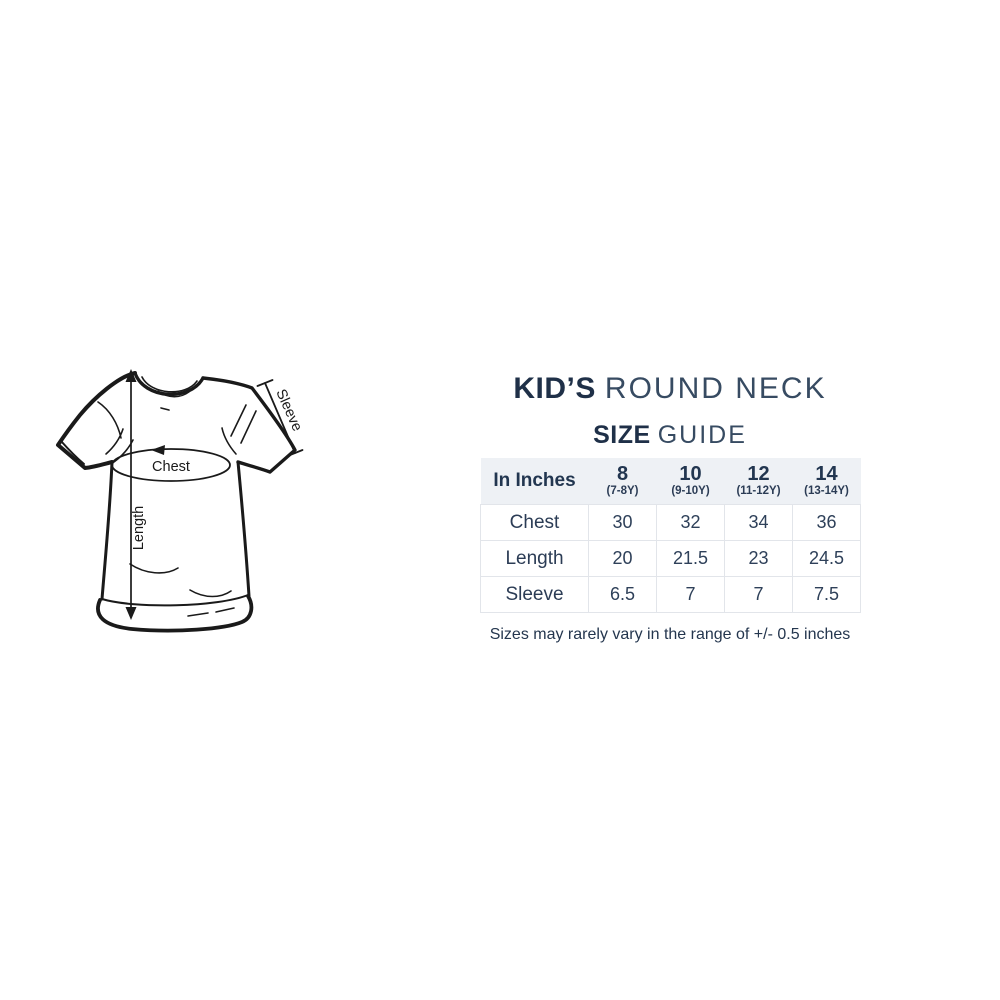 The image size is (1000, 1000). Describe the element at coordinates (758, 522) in the screenshot. I see `chest-value-cell: 34` at that location.